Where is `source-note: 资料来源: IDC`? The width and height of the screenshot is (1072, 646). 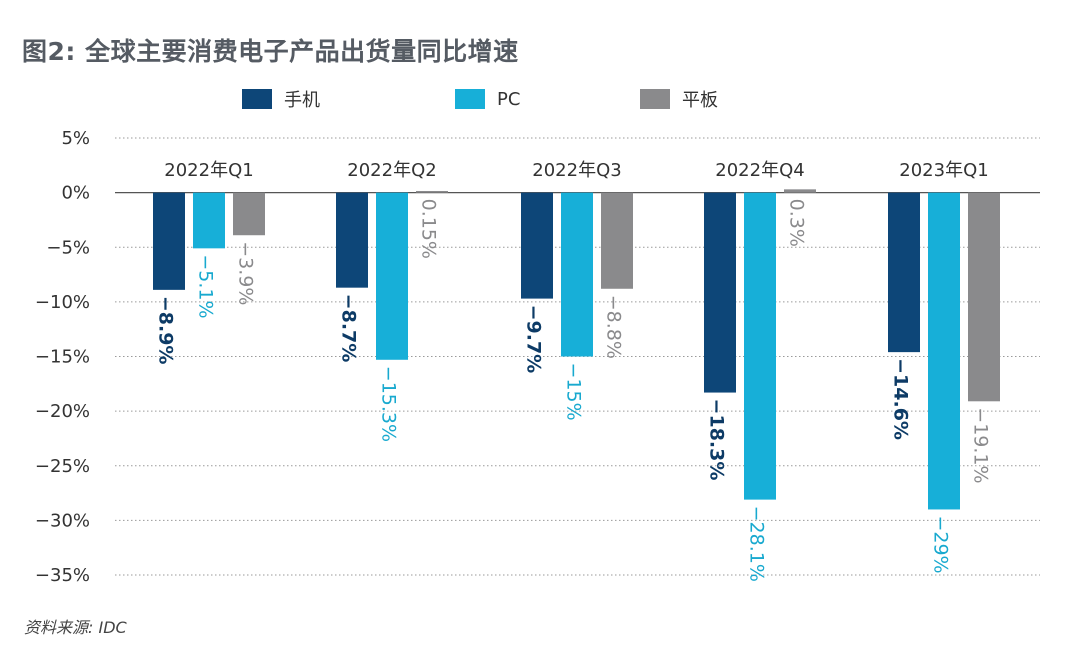 source-note: 资料来源: IDC is located at coordinates (75, 627).